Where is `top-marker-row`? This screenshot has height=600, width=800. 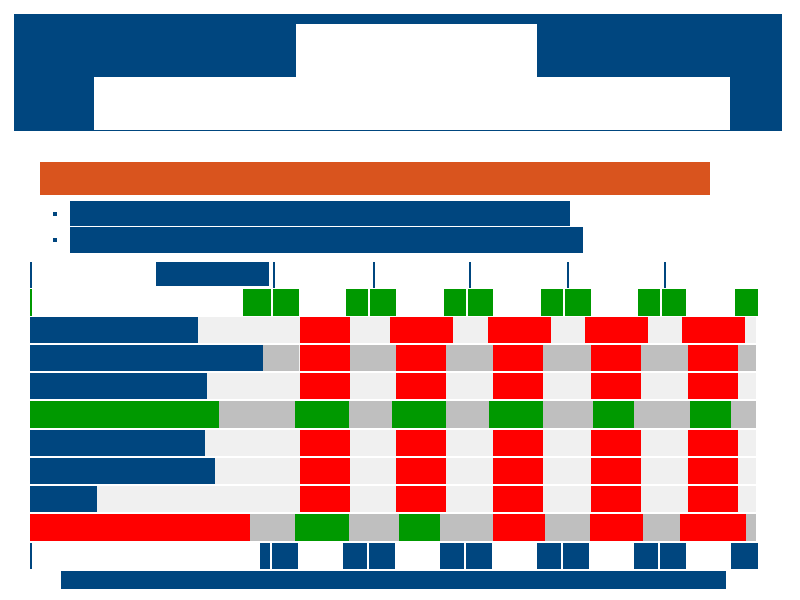
top-marker-row is located at coordinates (394, 302).